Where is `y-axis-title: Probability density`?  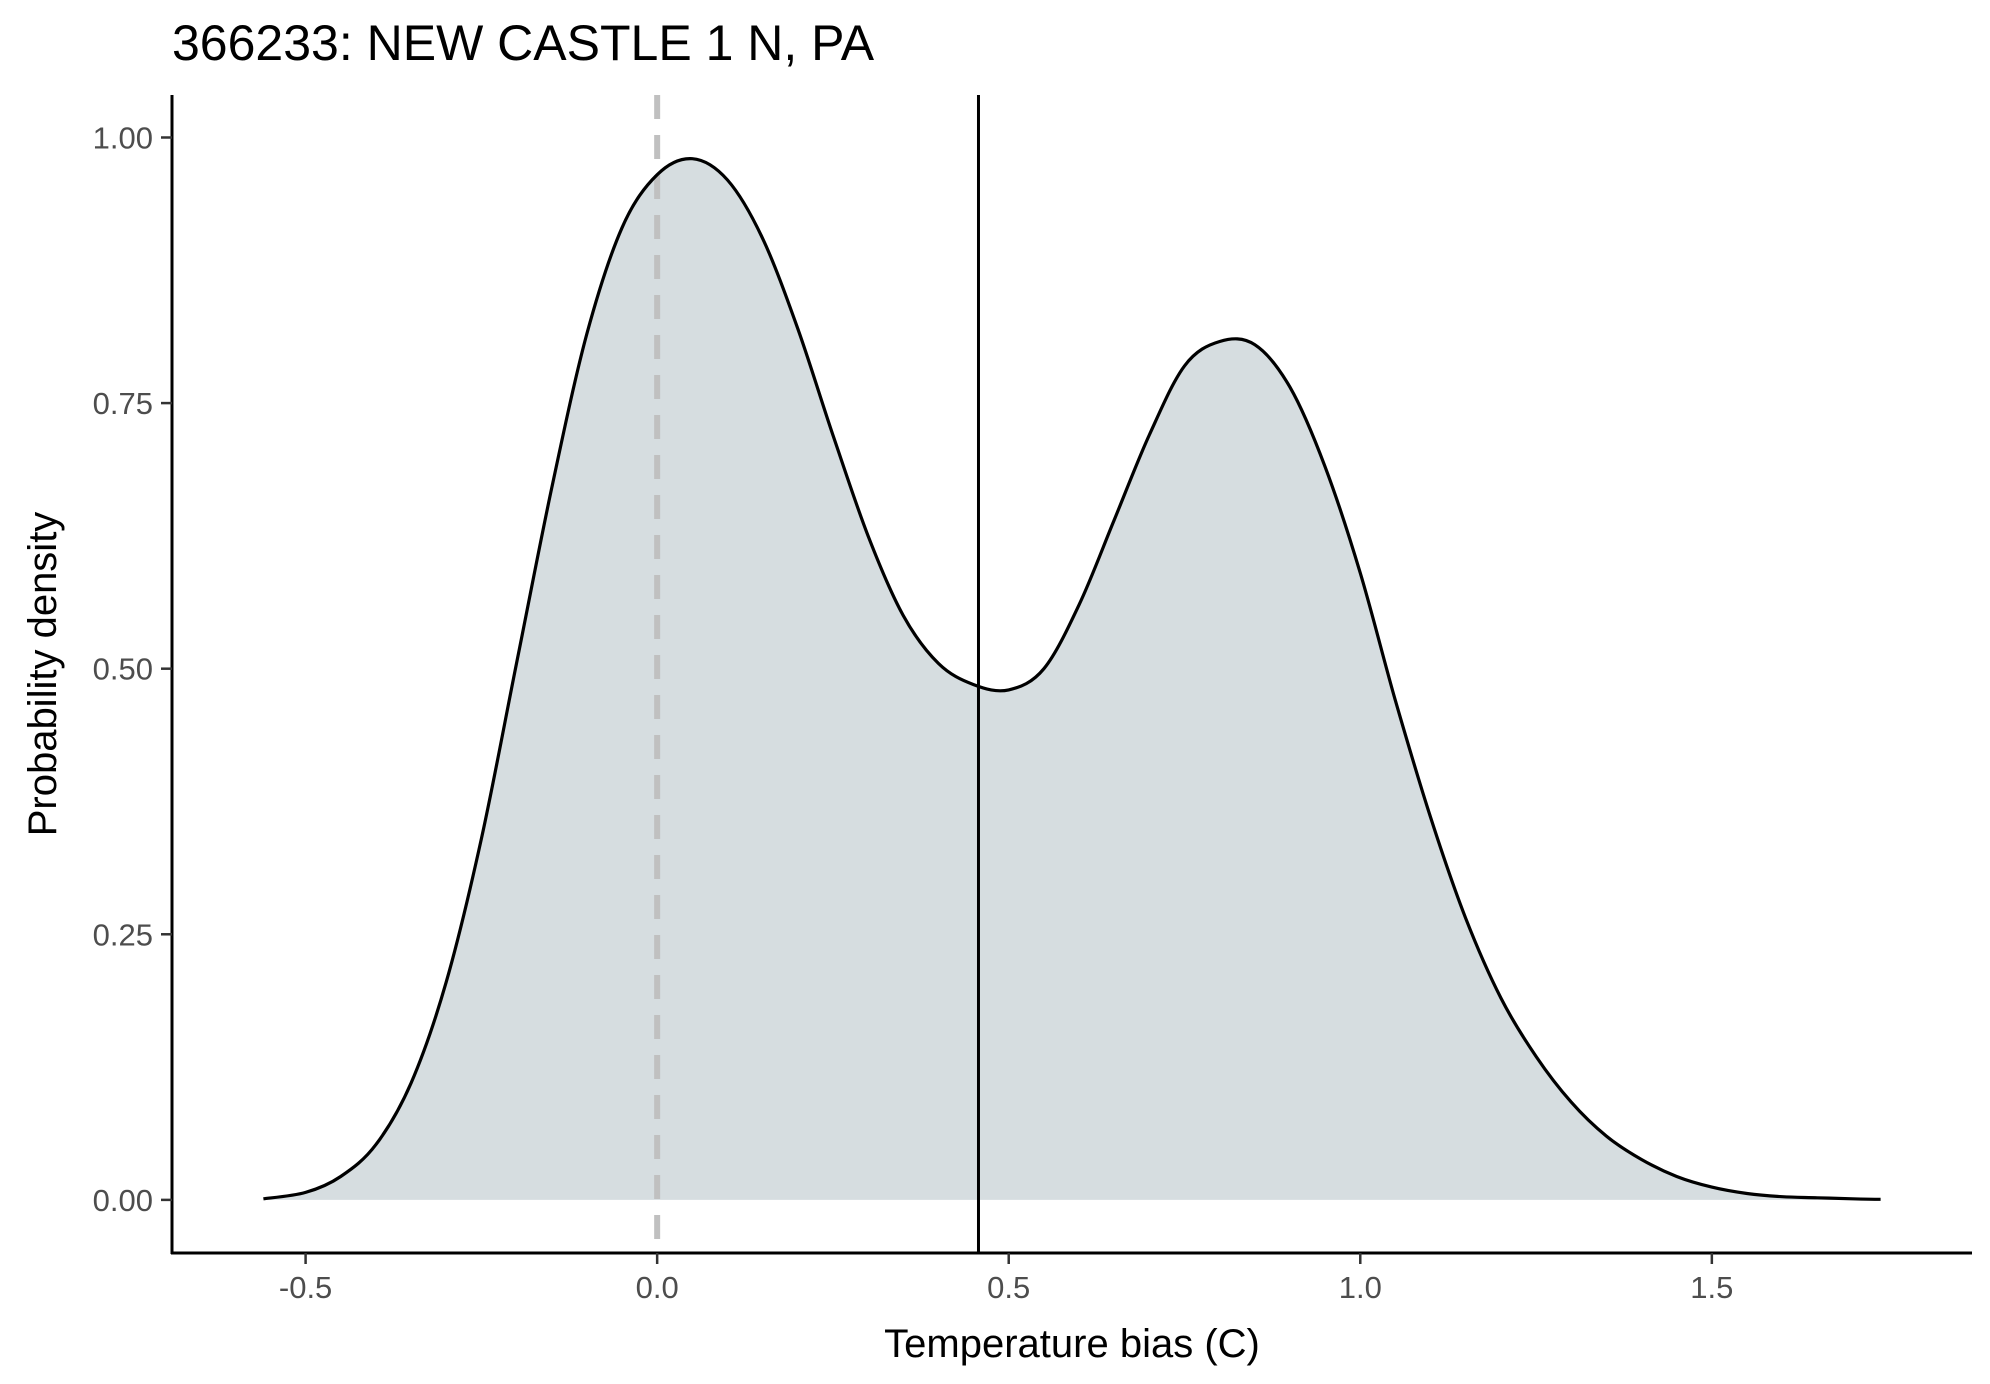
y-axis-title: Probability density is located at coordinates (43, 674).